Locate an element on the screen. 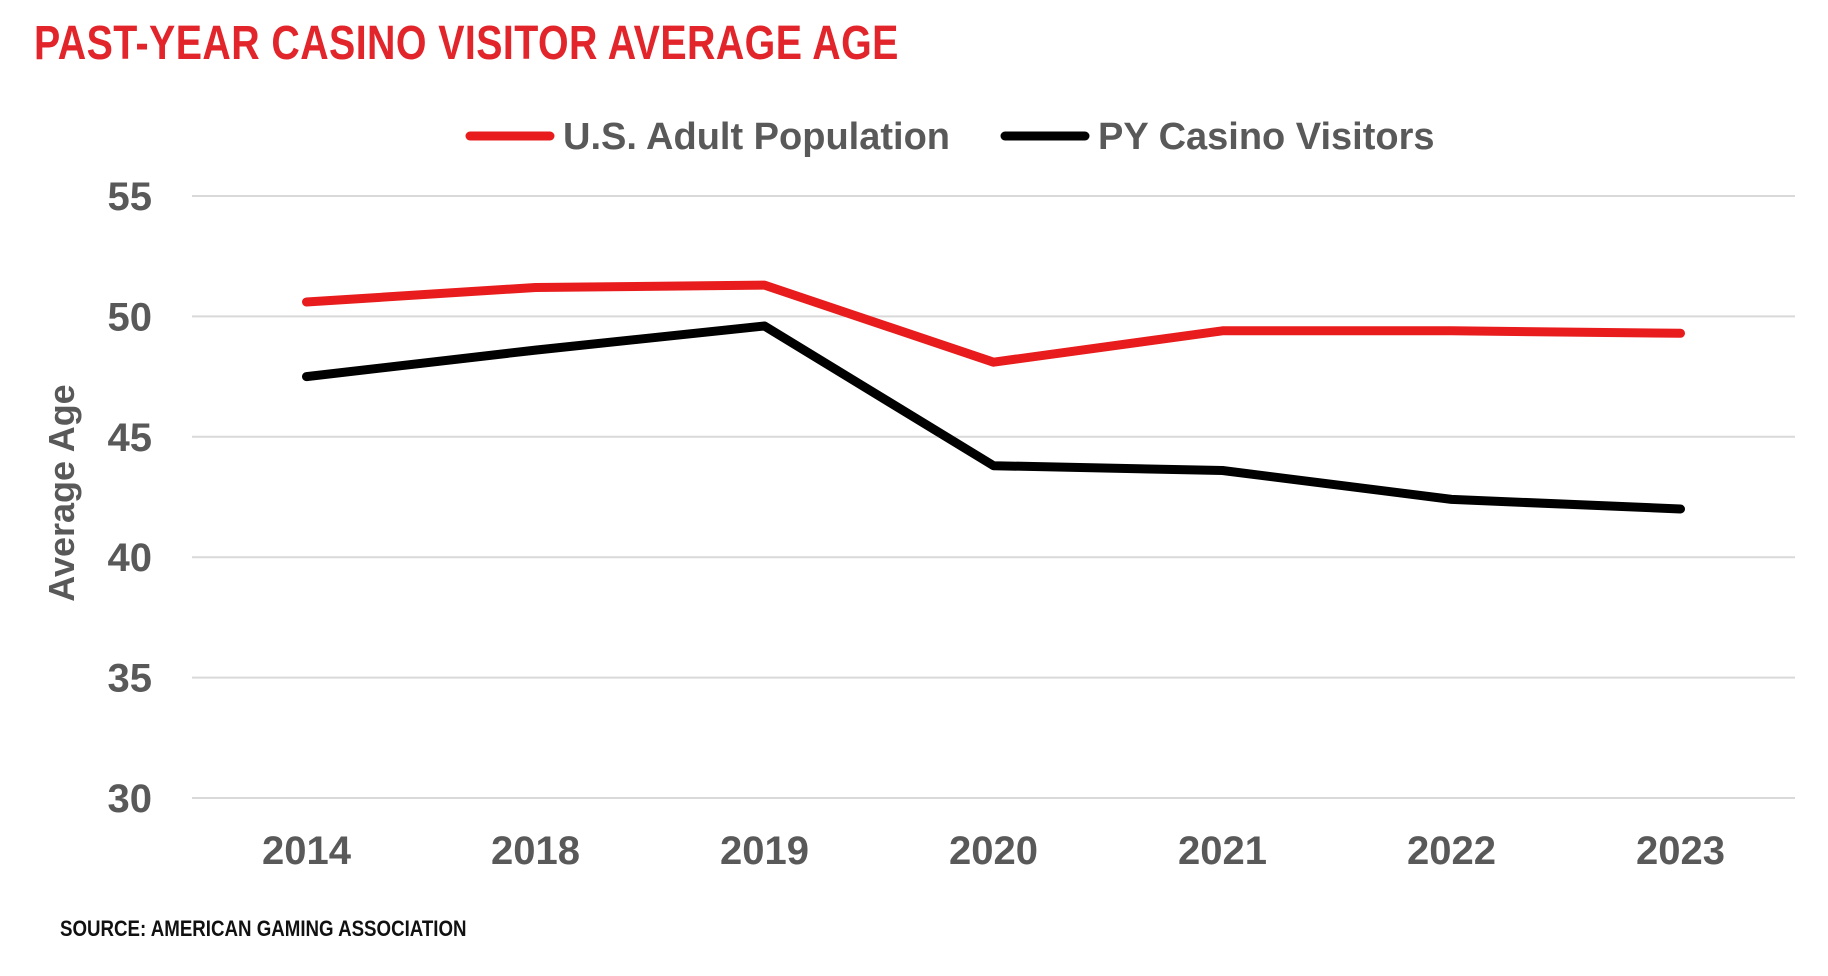 The image size is (1828, 976). y-tick-label: 45 is located at coordinates (130, 438).